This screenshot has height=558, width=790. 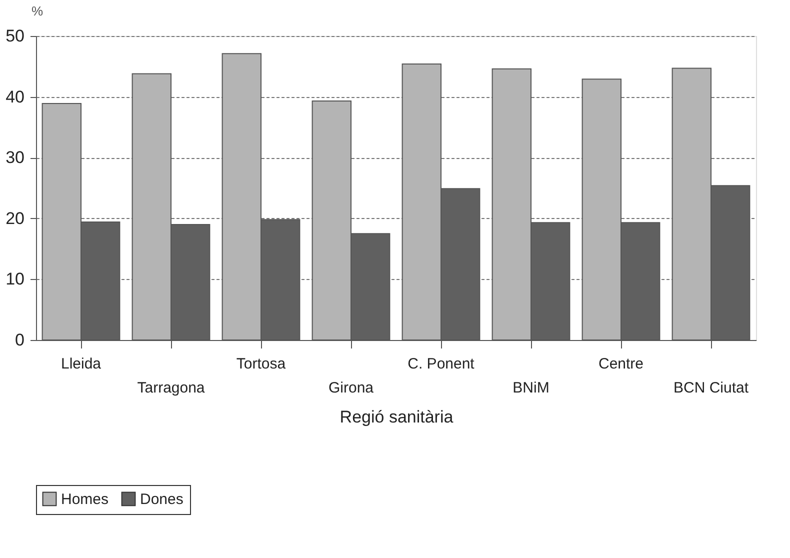 What do you see at coordinates (15, 218) in the screenshot?
I see `y-tick-label: 20` at bounding box center [15, 218].